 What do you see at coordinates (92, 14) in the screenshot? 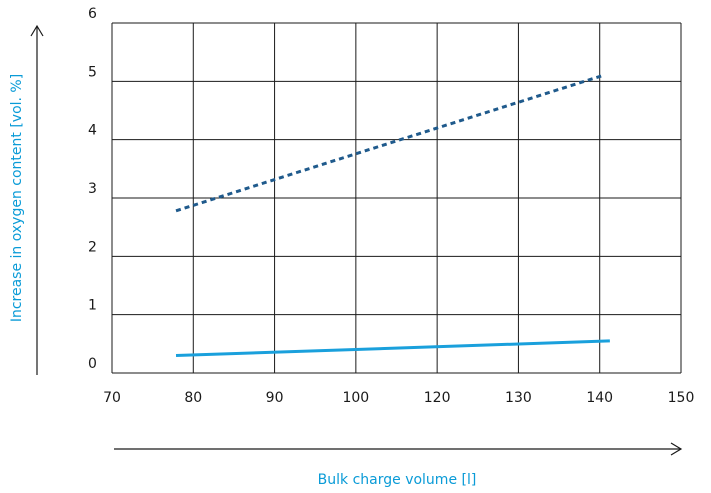
I see `y-tick-label: 6` at bounding box center [92, 14].